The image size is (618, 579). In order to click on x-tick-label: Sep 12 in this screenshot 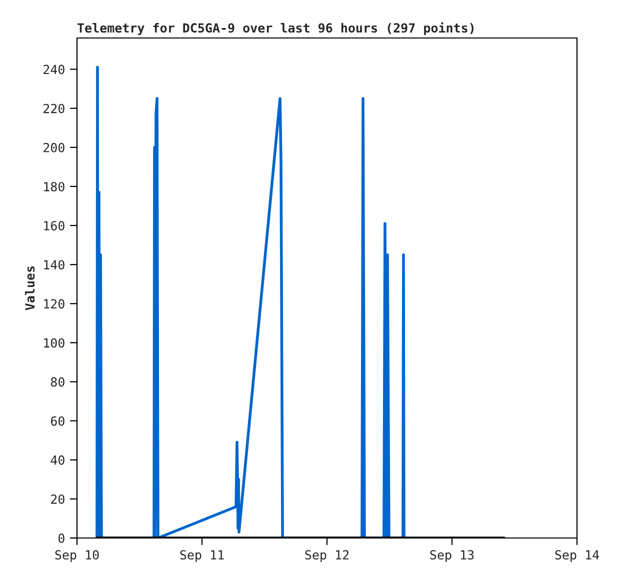, I will do `click(327, 556)`.